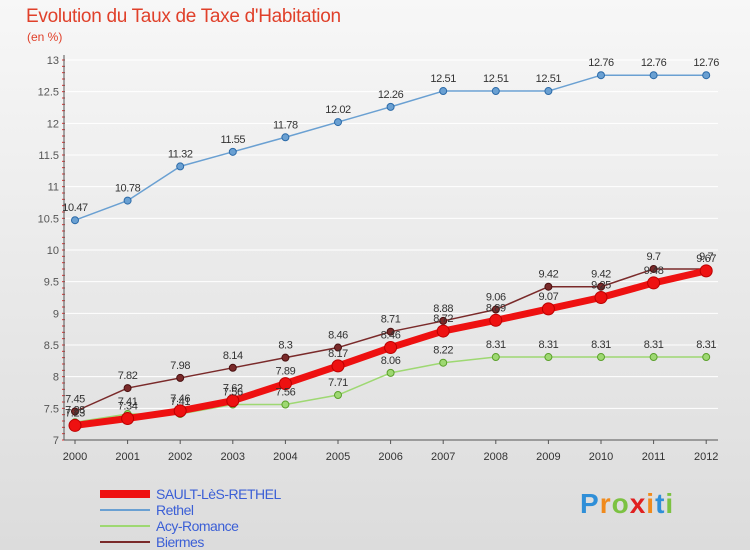 The image size is (750, 550). What do you see at coordinates (175, 510) in the screenshot?
I see `legend-label: Rethel` at bounding box center [175, 510].